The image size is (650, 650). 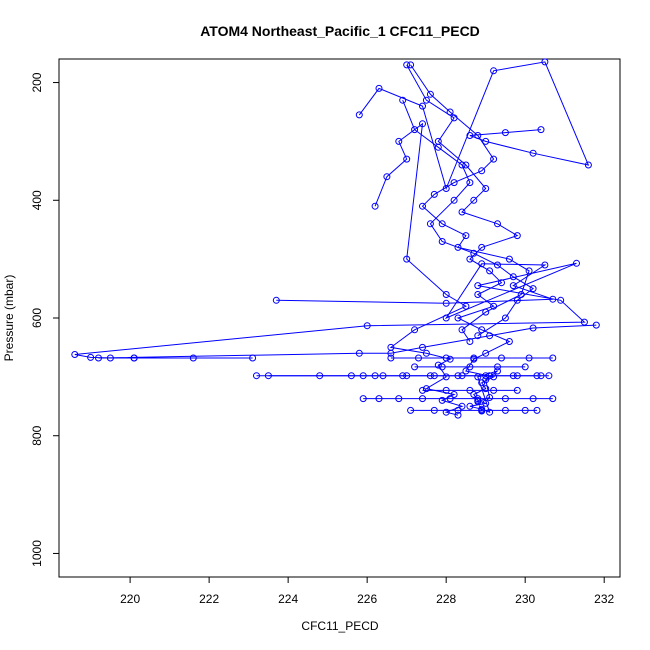 What do you see at coordinates (37, 553) in the screenshot?
I see `y-tick-label: 1000` at bounding box center [37, 553].